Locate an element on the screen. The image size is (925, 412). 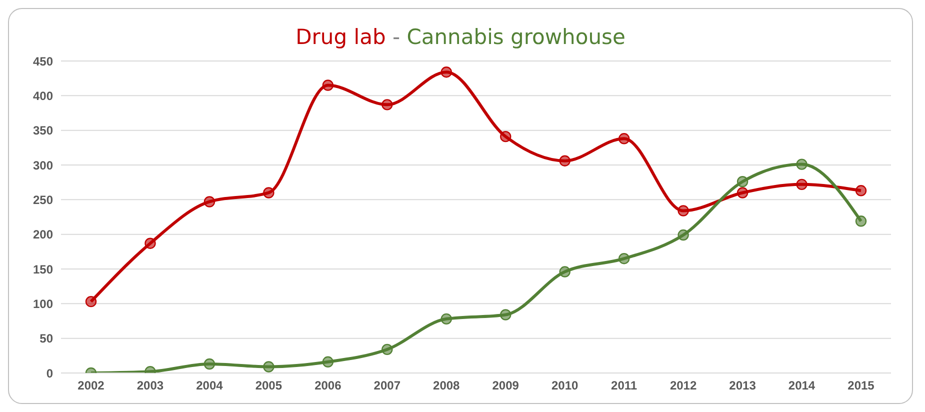
x-tick-label: 2014 is located at coordinates (802, 385).